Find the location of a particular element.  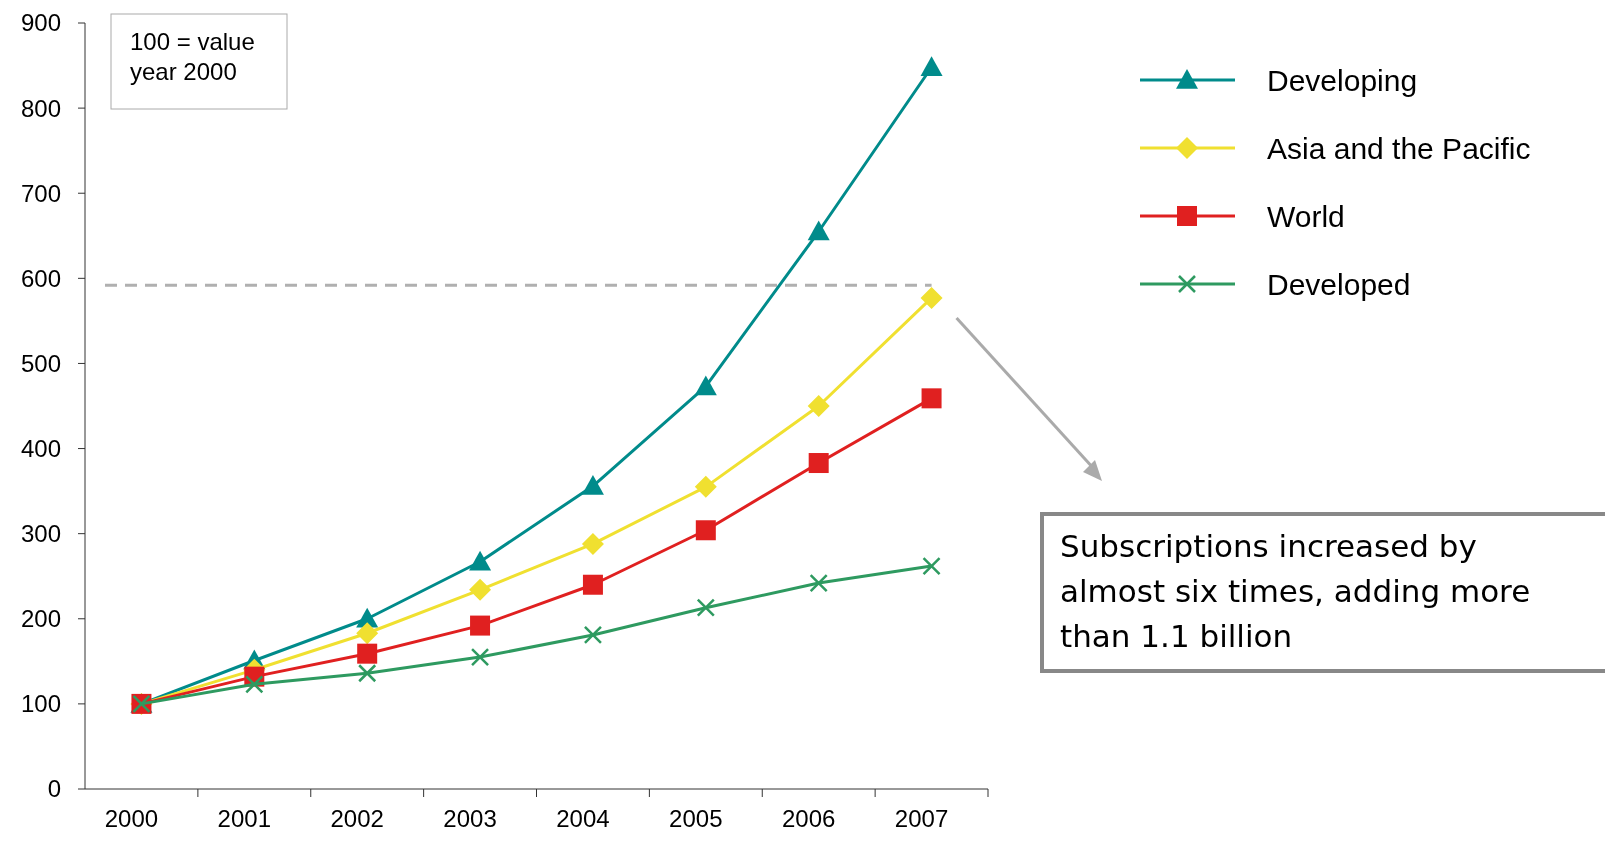

x-tick-label: 2005 is located at coordinates (696, 818).